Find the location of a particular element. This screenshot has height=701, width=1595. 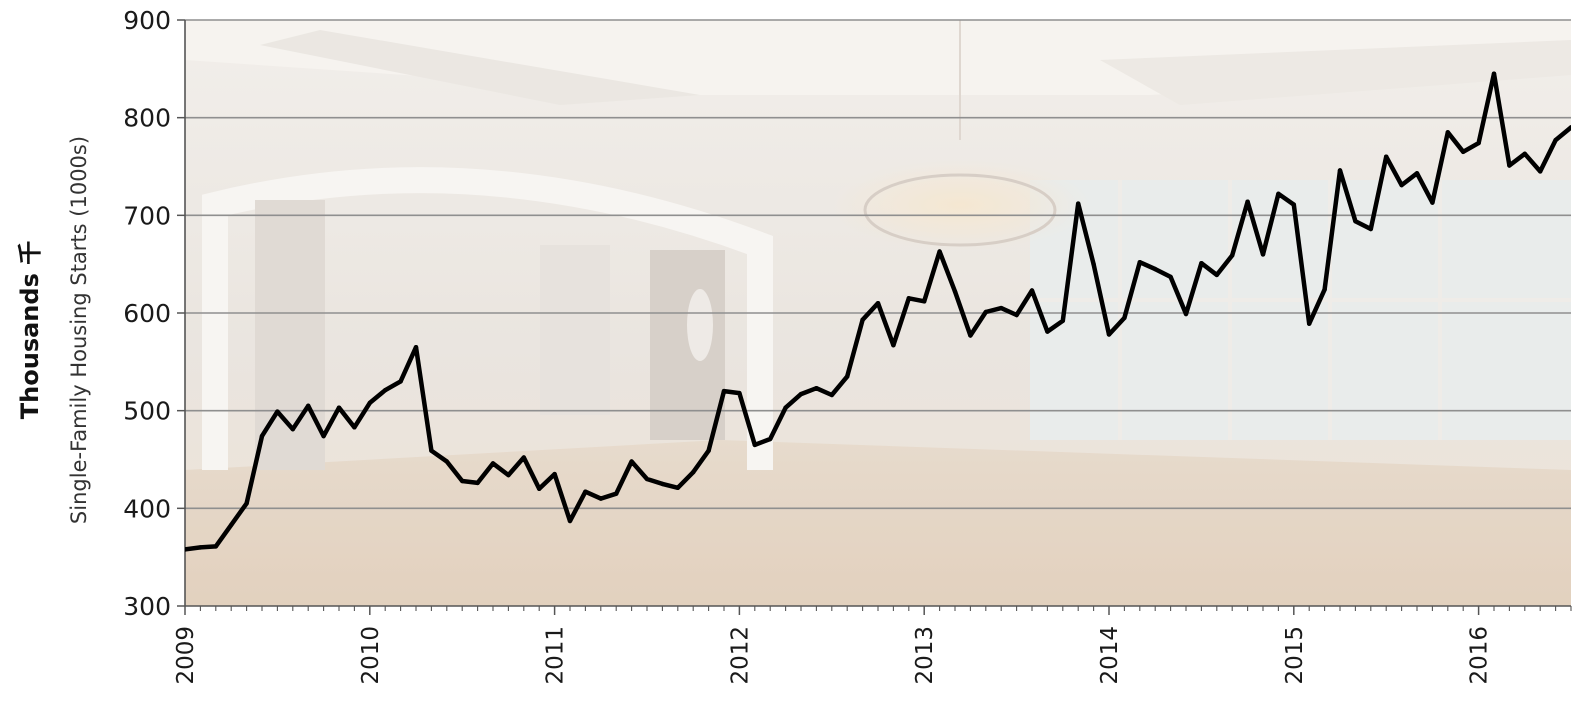

y-tick-label-300: 300 is located at coordinates (147, 606).